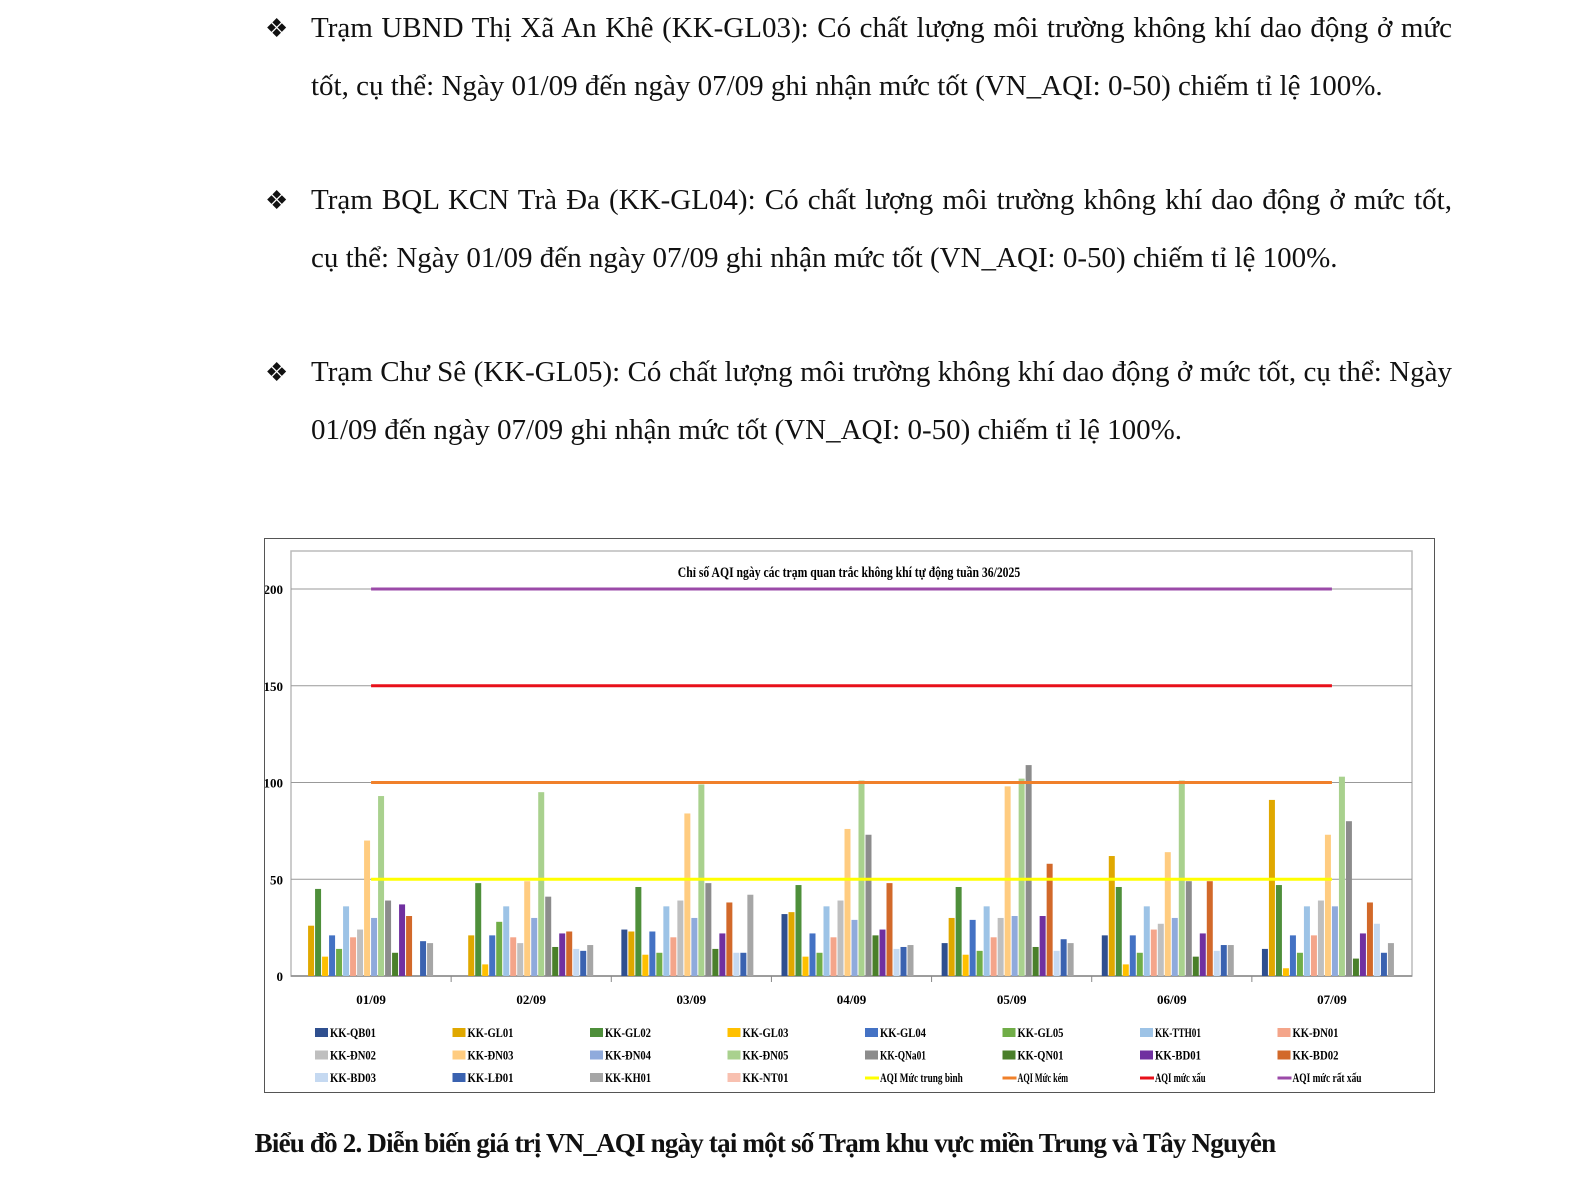 The image size is (1579, 1200). I want to click on x-tick-label: 05/09, so click(1012, 999).